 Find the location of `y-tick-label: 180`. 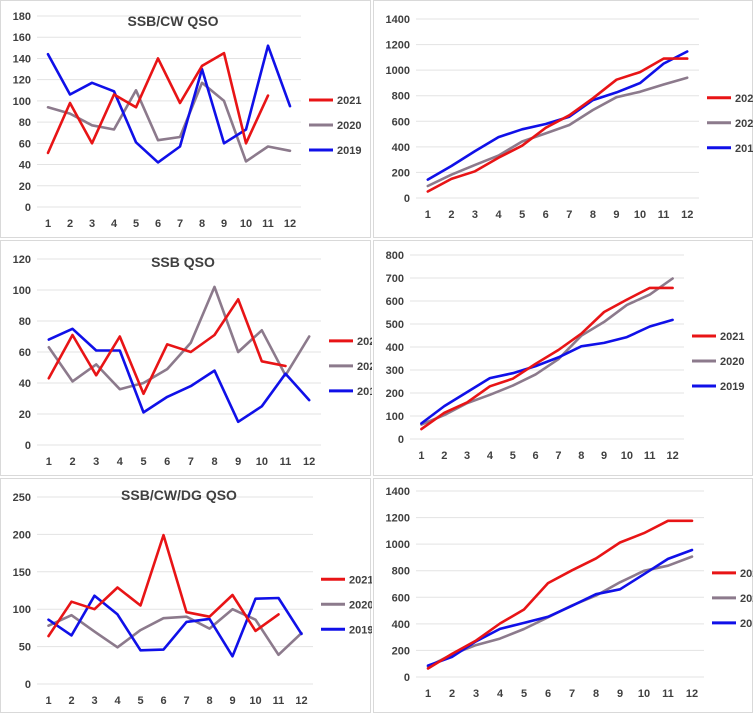

y-tick-label: 180 is located at coordinates (22, 17).